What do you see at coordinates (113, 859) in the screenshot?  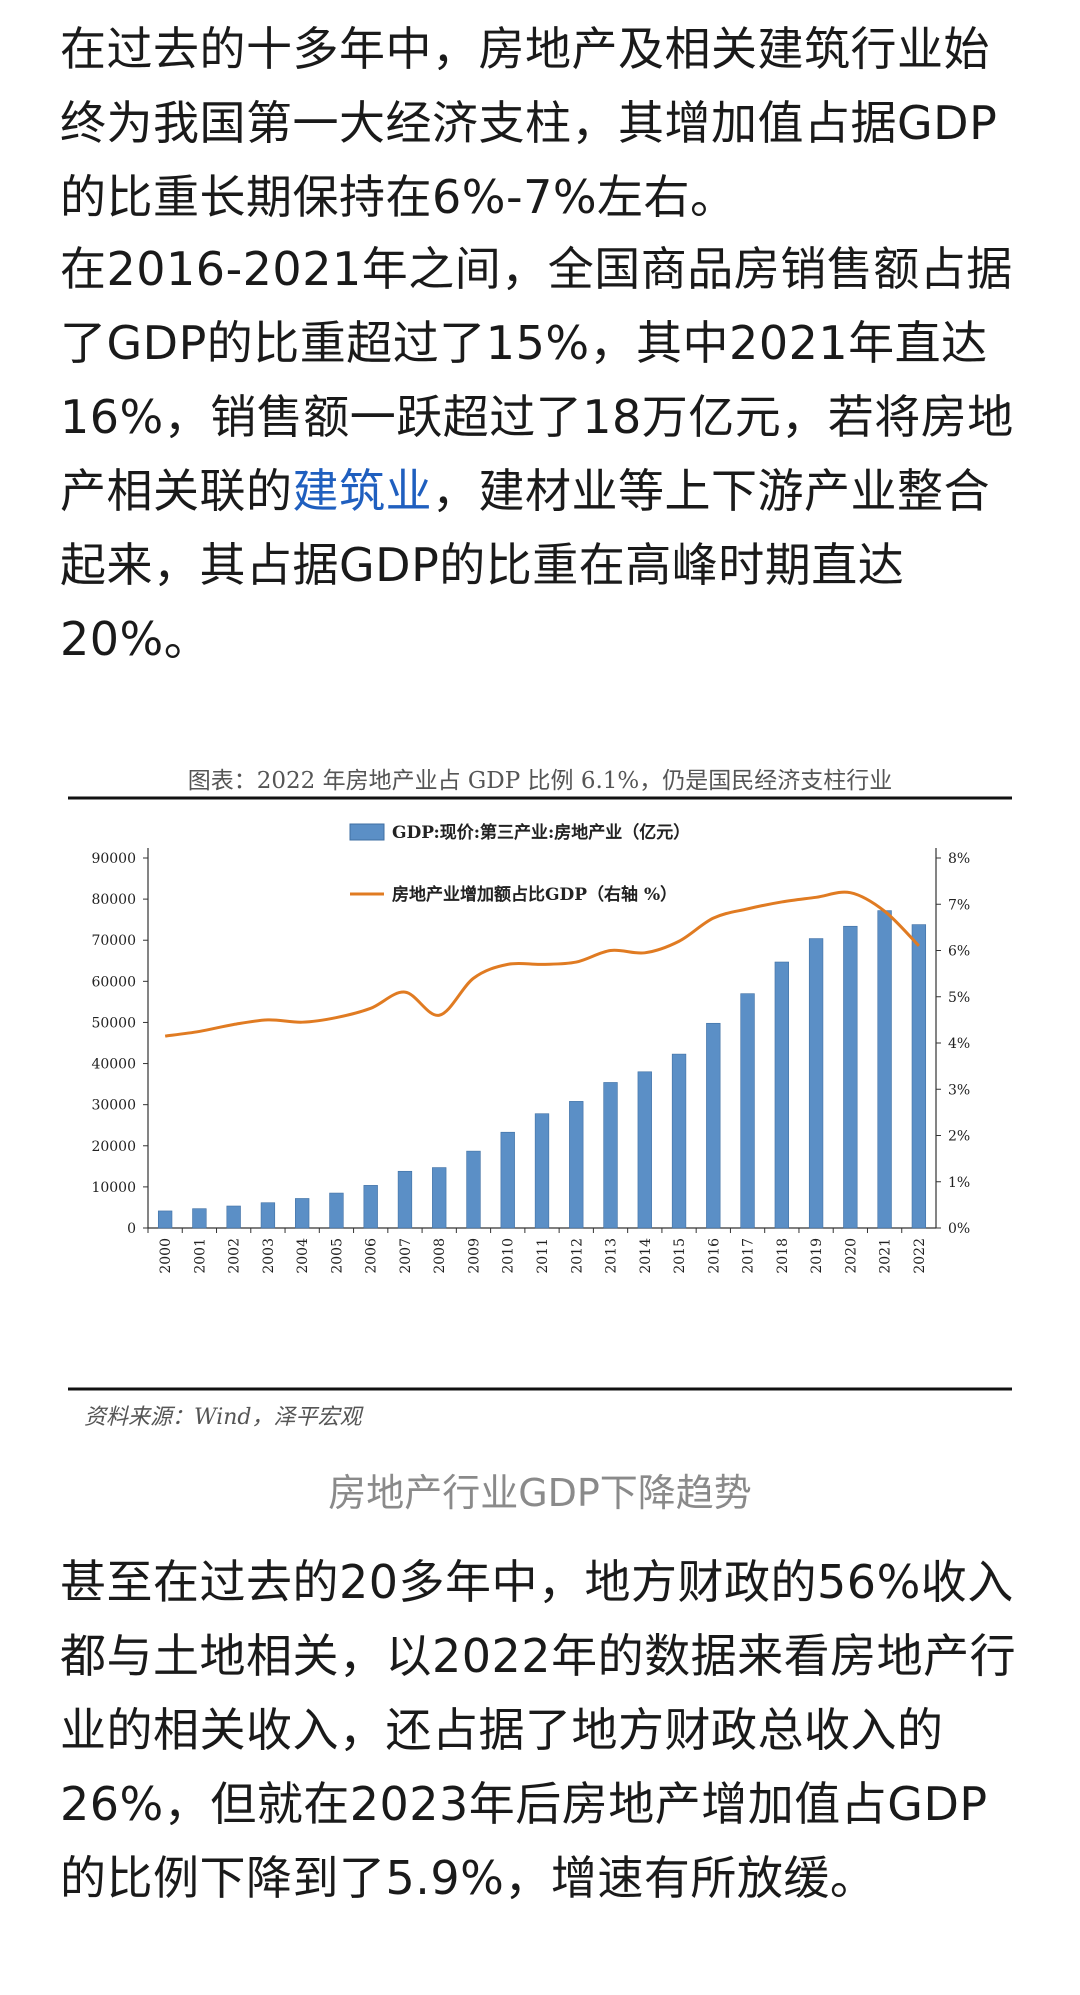 I see `y-left-tick-label: 90000` at bounding box center [113, 859].